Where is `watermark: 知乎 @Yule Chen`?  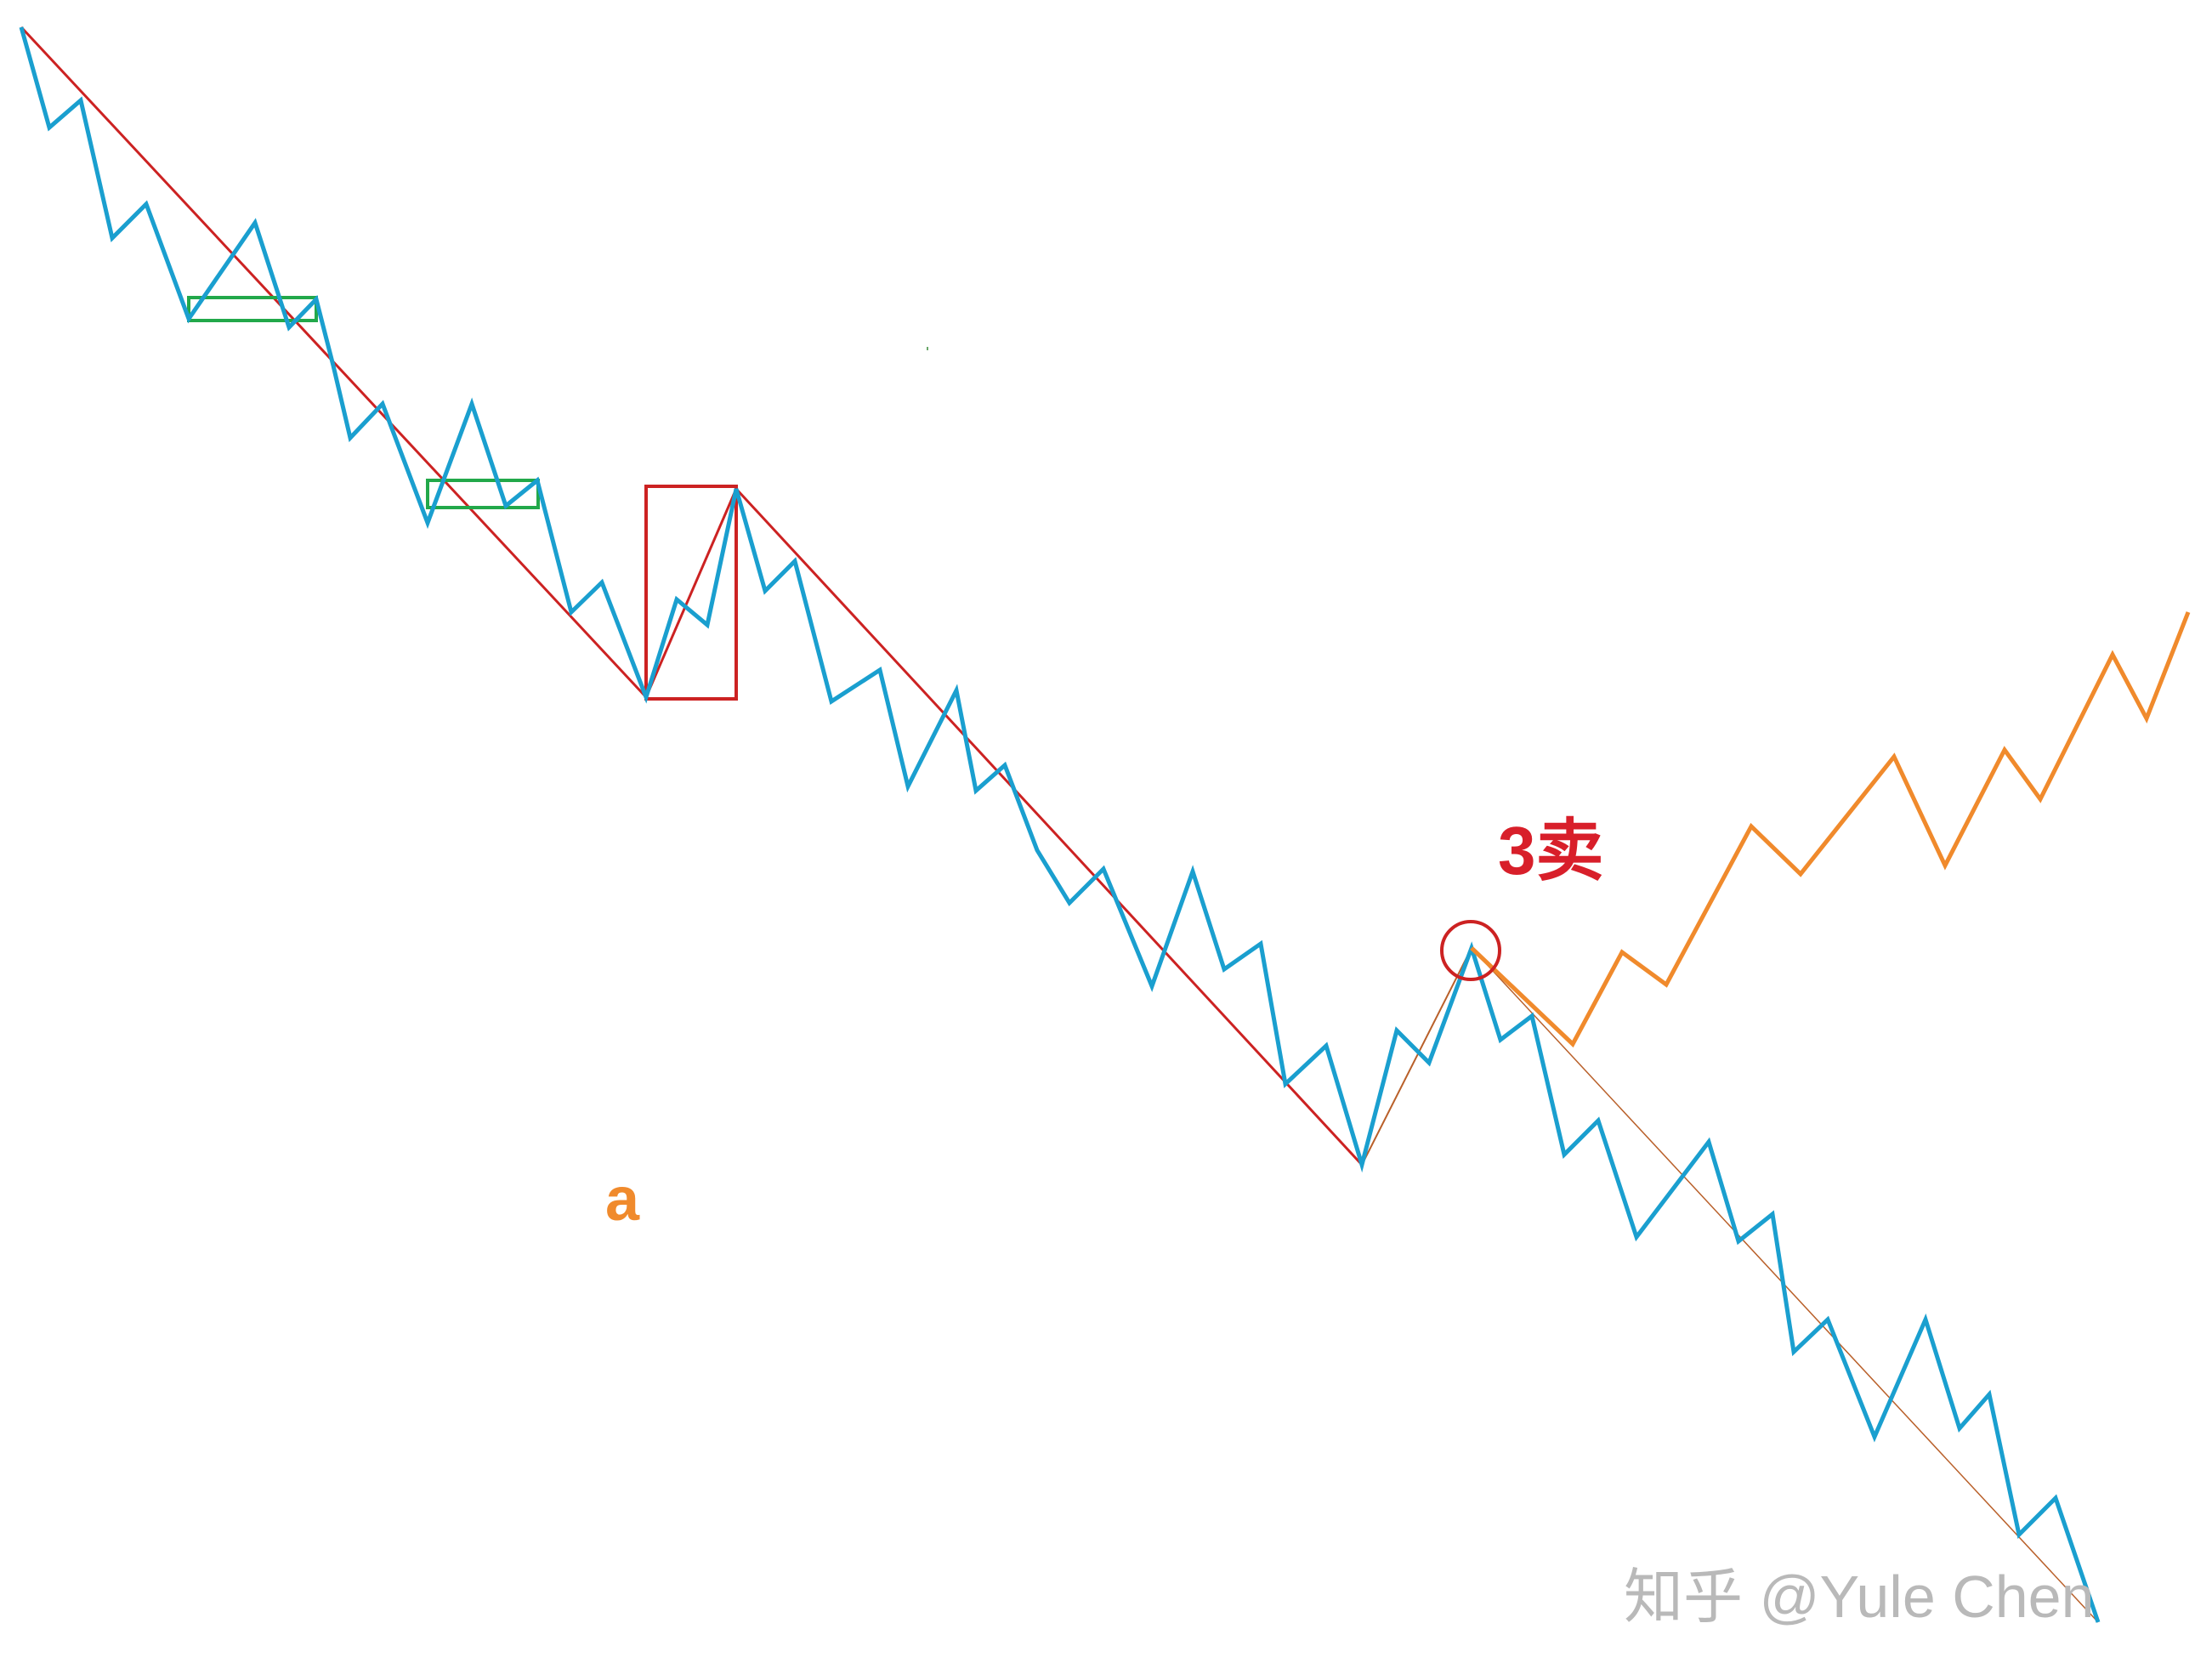 watermark: 知乎 @Yule Chen is located at coordinates (1859, 1597).